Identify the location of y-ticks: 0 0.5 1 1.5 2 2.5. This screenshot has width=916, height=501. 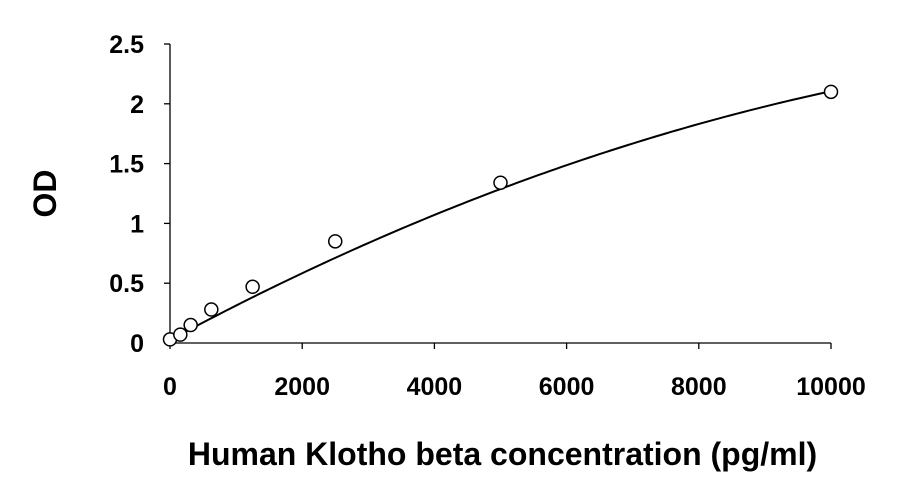
(139, 194).